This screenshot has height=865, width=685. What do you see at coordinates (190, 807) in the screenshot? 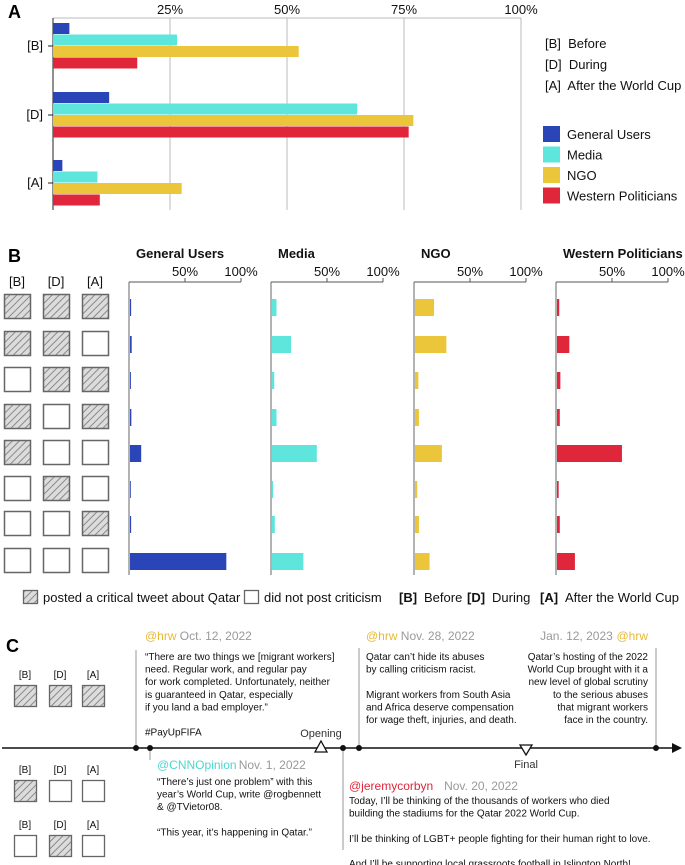
I see `tweet-text-line: & @TVietor08.` at bounding box center [190, 807].